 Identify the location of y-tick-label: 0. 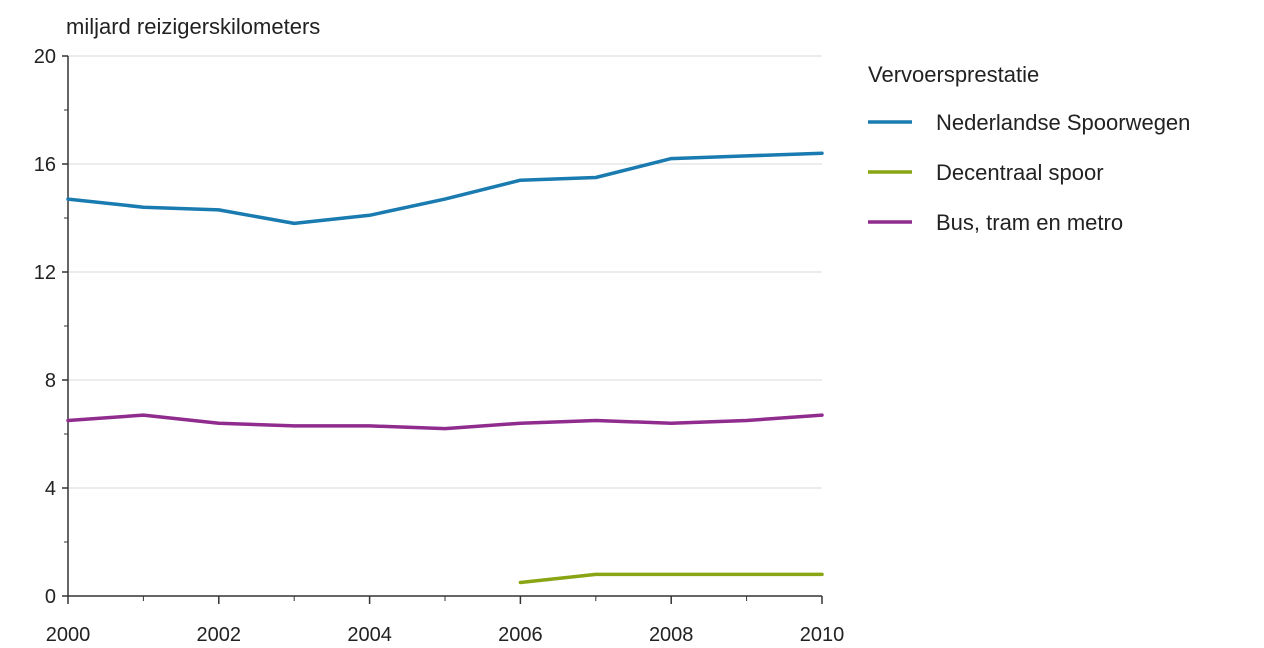
(50, 597).